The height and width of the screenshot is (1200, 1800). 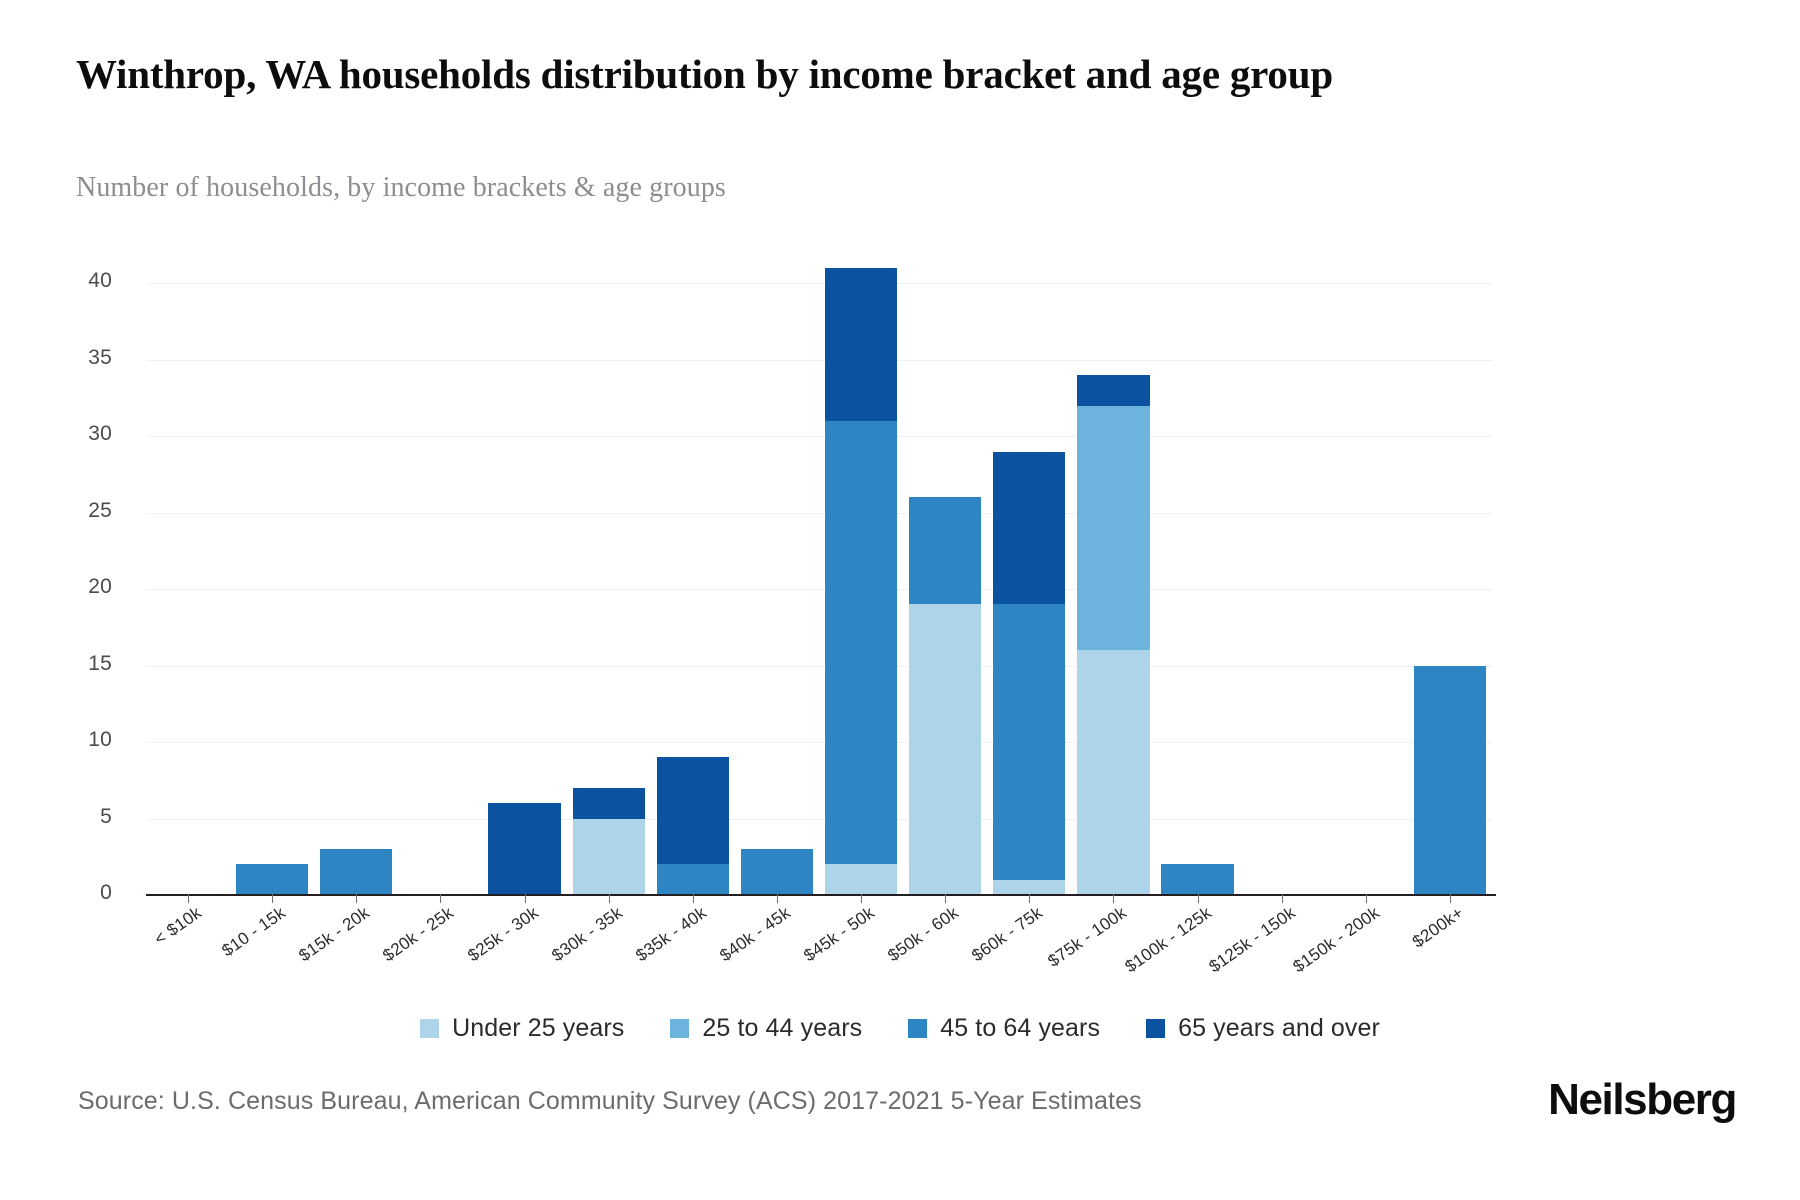 I want to click on x-axis-tick-label-text: $50k - 60k, so click(x=923, y=934).